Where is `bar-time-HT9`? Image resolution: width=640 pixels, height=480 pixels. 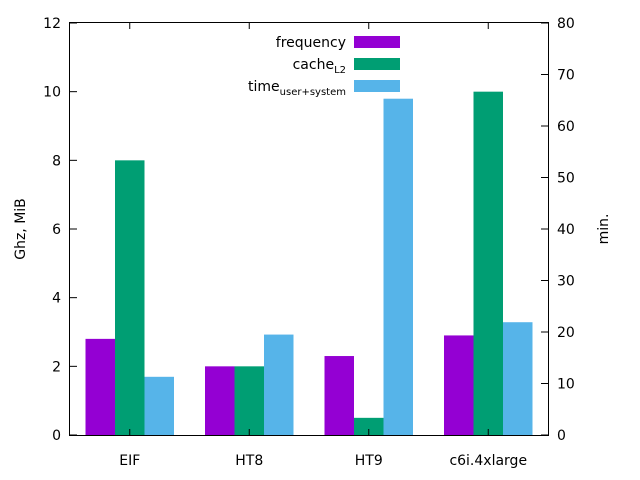
bar-time-HT9 is located at coordinates (398, 266).